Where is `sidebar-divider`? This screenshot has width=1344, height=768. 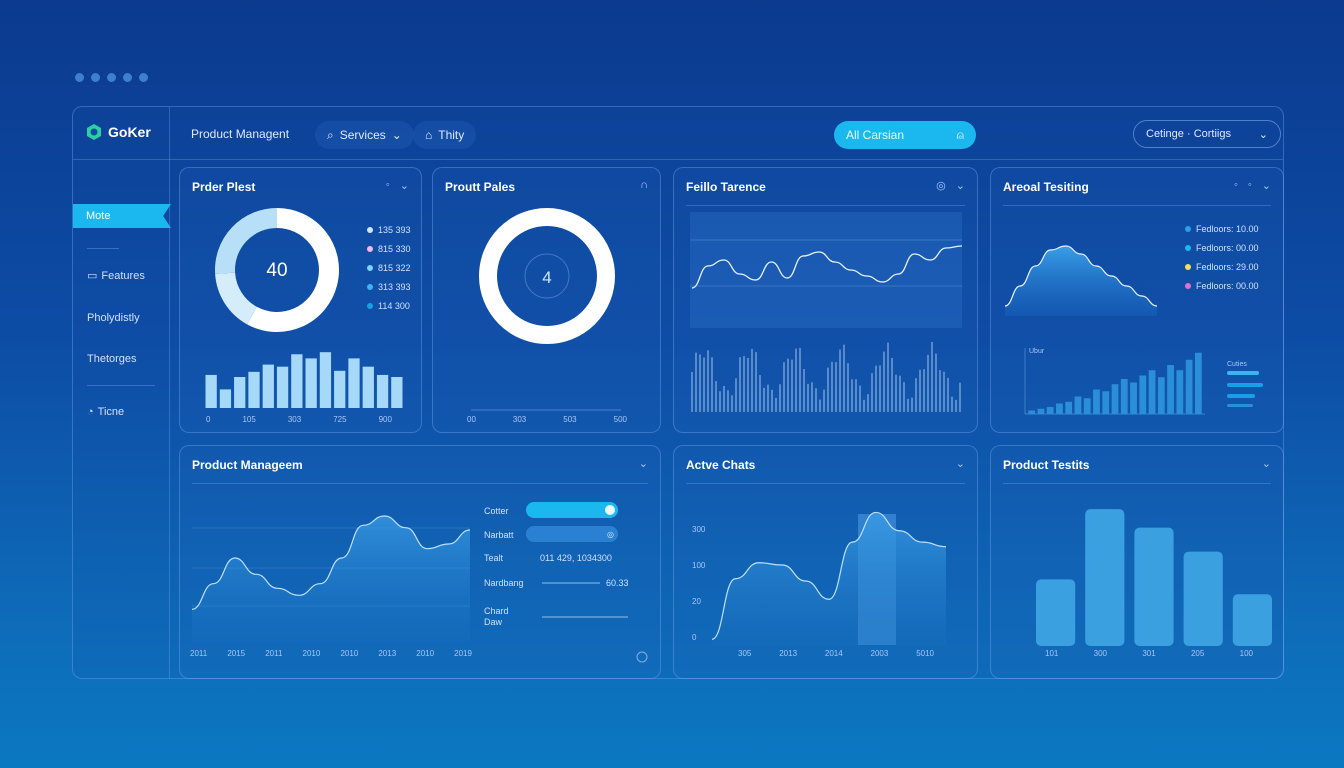 sidebar-divider is located at coordinates (169, 393).